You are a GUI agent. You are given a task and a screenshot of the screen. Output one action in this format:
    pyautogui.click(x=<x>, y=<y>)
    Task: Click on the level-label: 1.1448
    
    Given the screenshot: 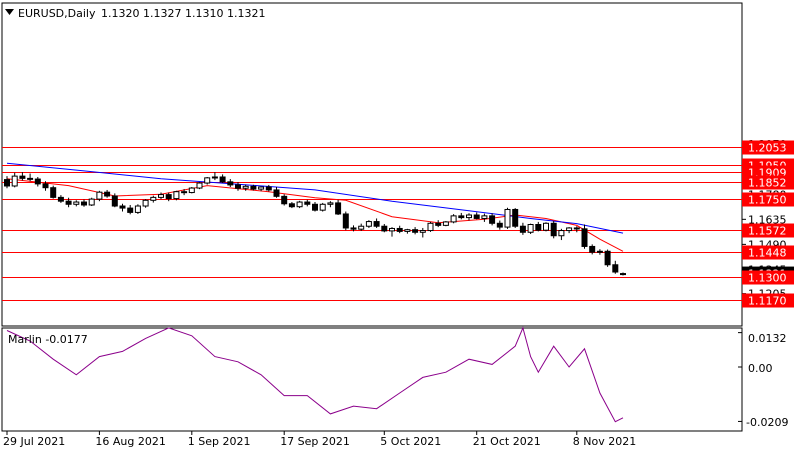 What is the action you would take?
    pyautogui.click(x=767, y=253)
    